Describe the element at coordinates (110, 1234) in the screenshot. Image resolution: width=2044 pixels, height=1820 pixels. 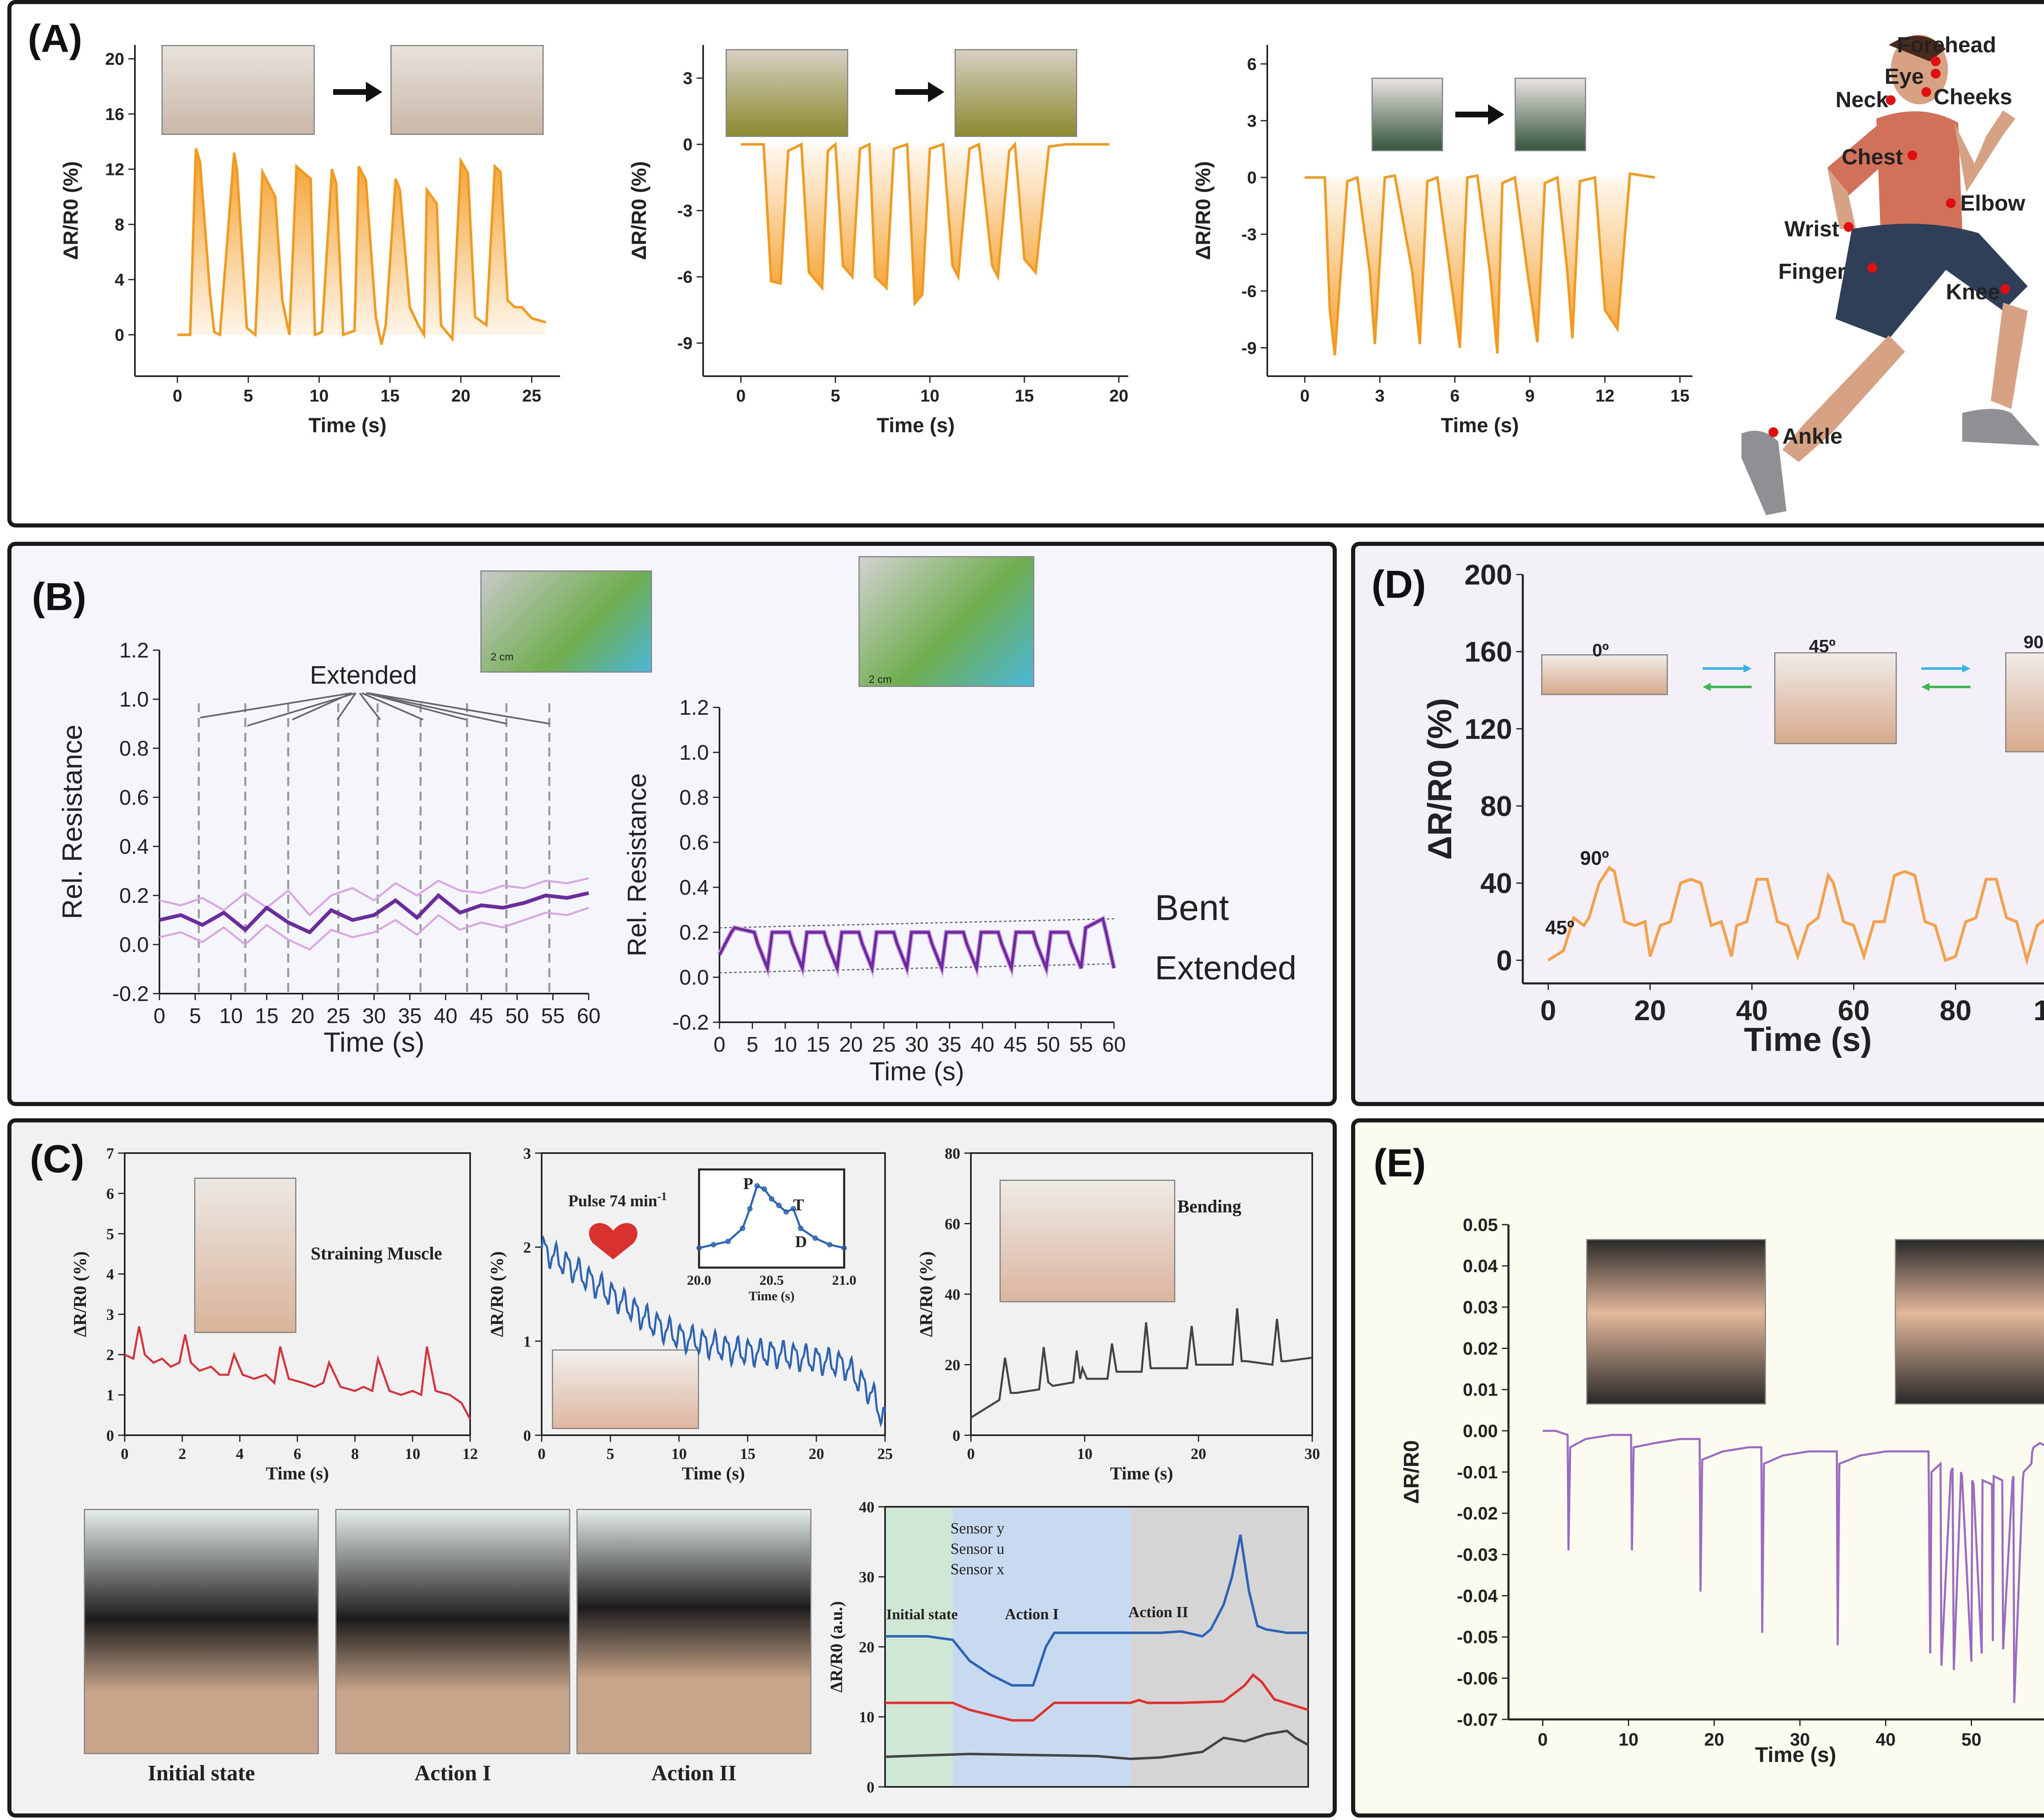
I see `y-tick-label: 5` at that location.